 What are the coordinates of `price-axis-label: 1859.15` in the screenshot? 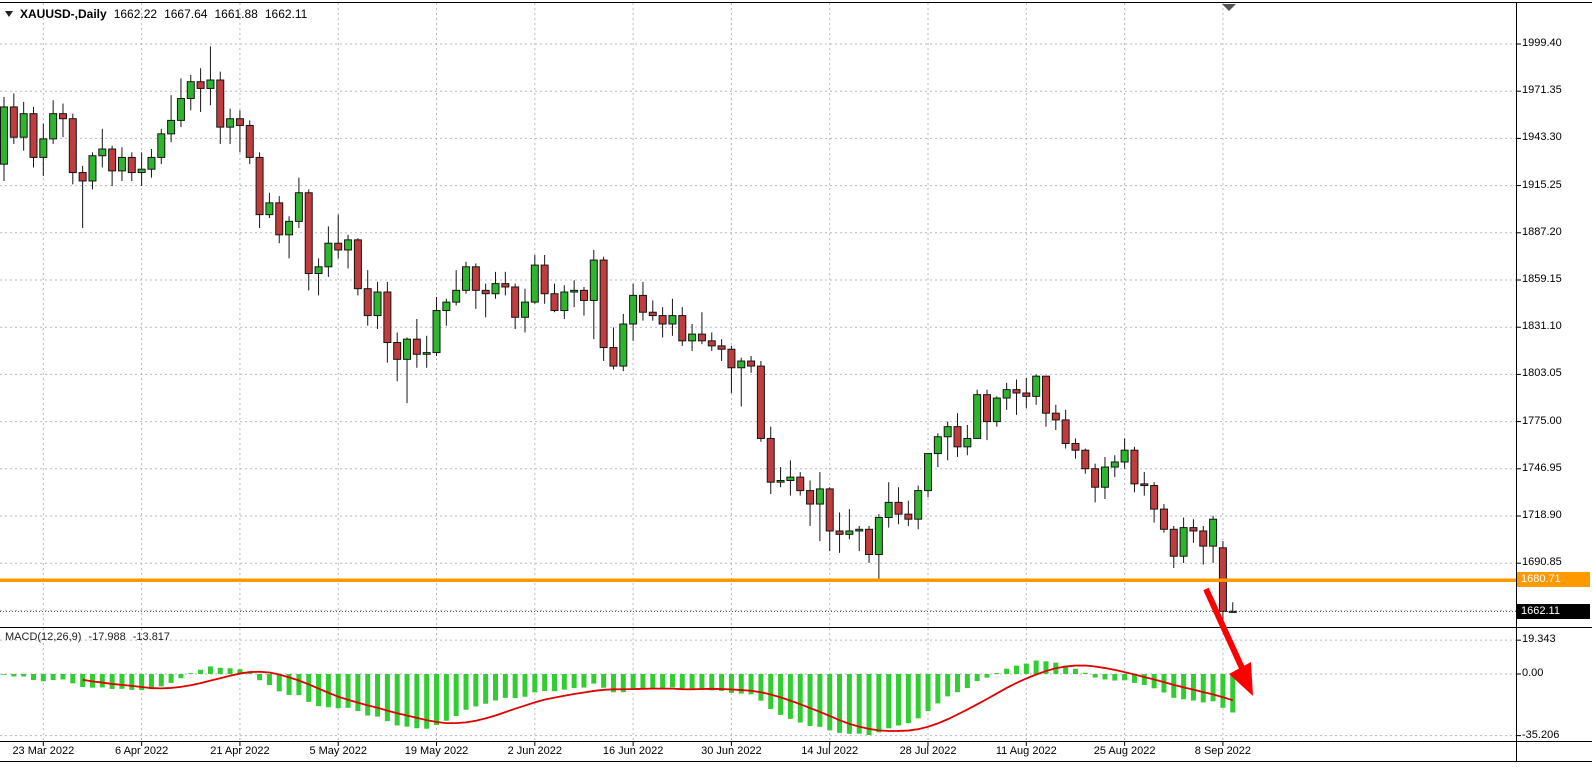 It's located at (1542, 279).